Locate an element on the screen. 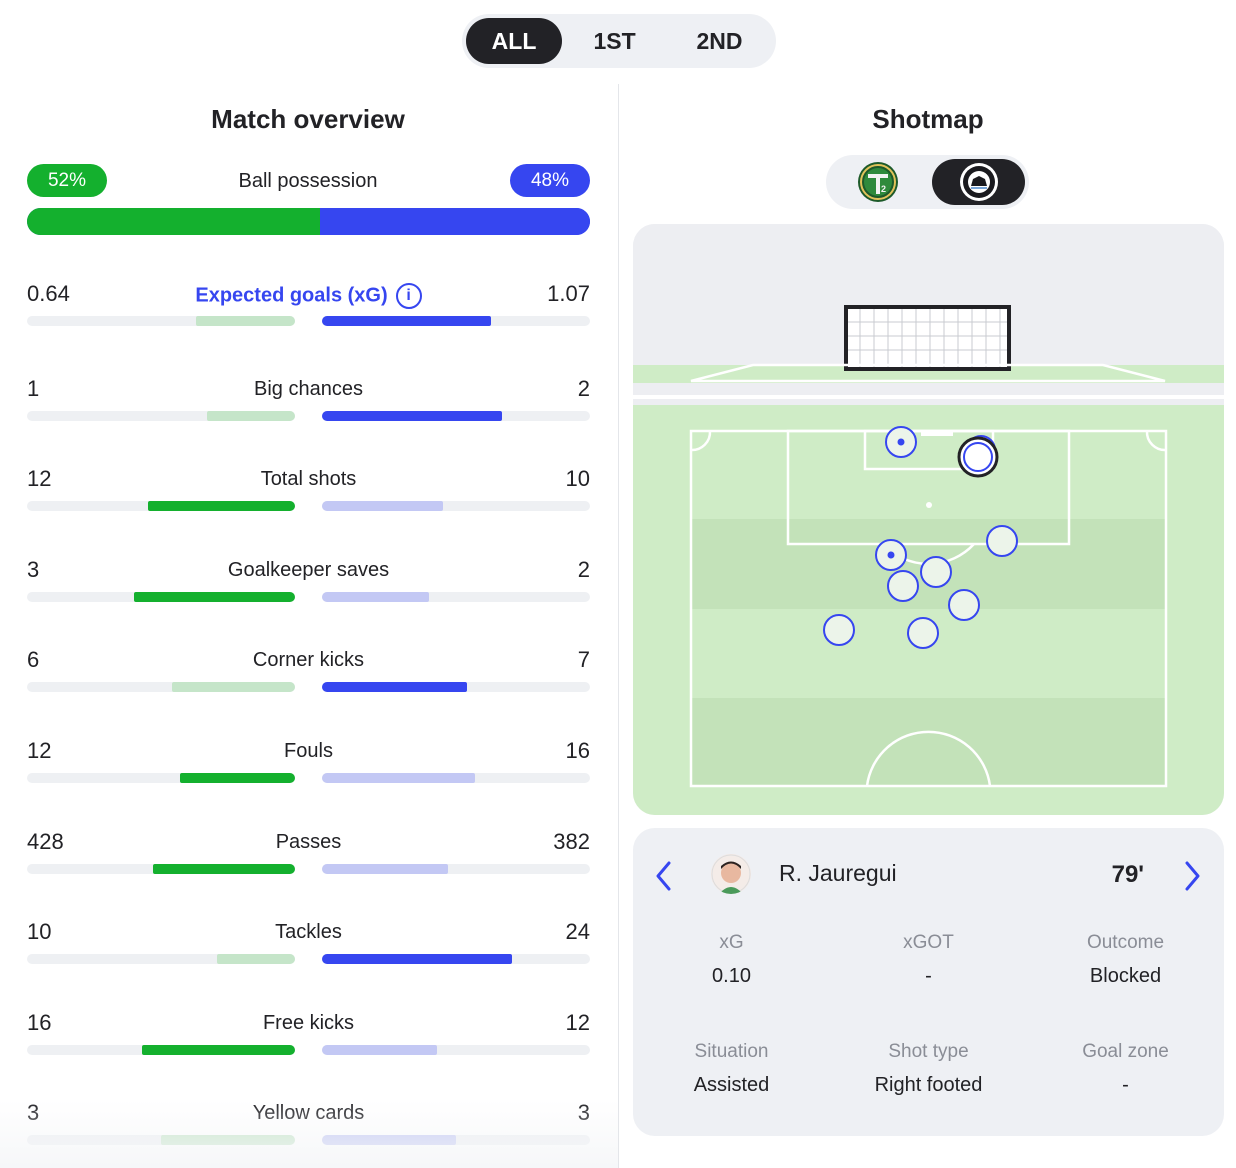 This screenshot has width=1236, height=1168. stat-home-value: 1 is located at coordinates (33, 388).